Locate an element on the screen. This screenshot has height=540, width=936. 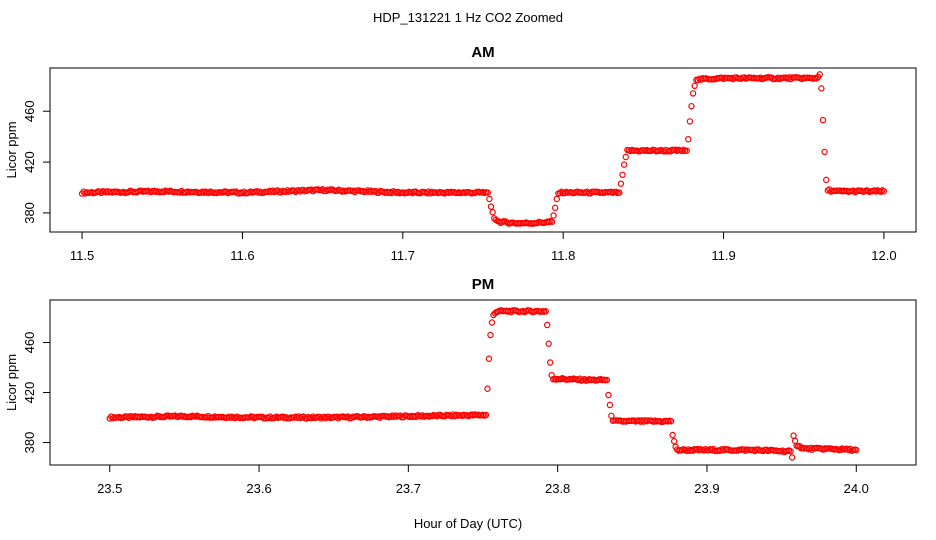
x-tick-label: 11.7 is located at coordinates (403, 255).